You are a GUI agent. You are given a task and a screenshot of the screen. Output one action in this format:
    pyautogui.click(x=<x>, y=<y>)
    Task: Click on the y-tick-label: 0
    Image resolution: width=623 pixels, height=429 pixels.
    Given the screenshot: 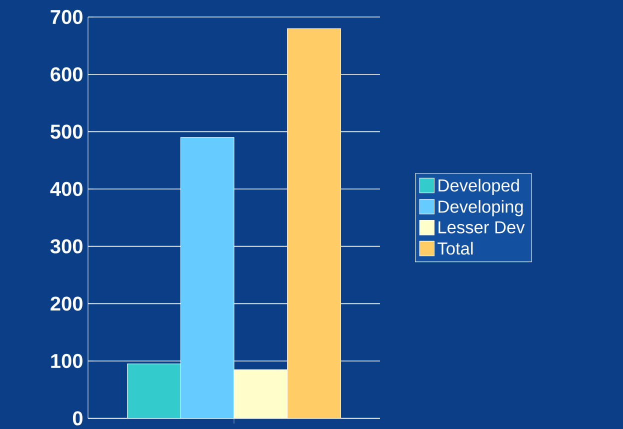 What is the action you would take?
    pyautogui.click(x=77, y=418)
    